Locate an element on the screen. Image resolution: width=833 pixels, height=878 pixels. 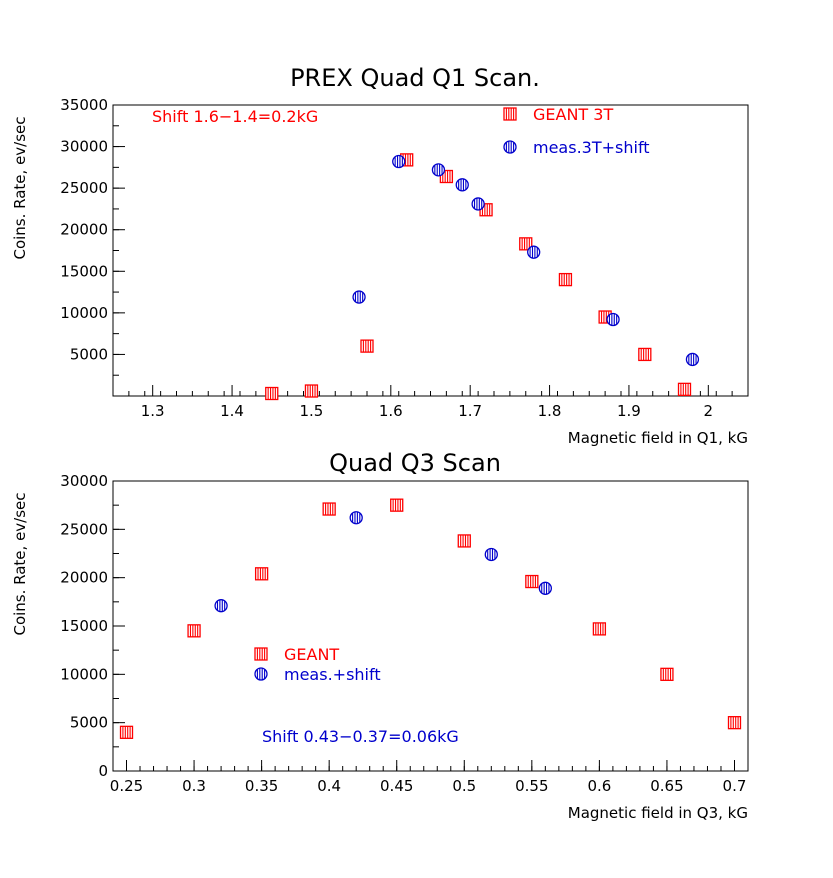
series-geant is located at coordinates (478, 277).